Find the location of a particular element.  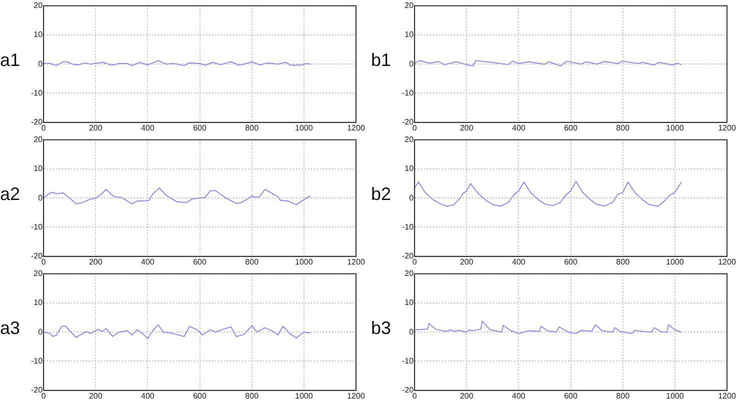

text: b3 is located at coordinates (381, 328).